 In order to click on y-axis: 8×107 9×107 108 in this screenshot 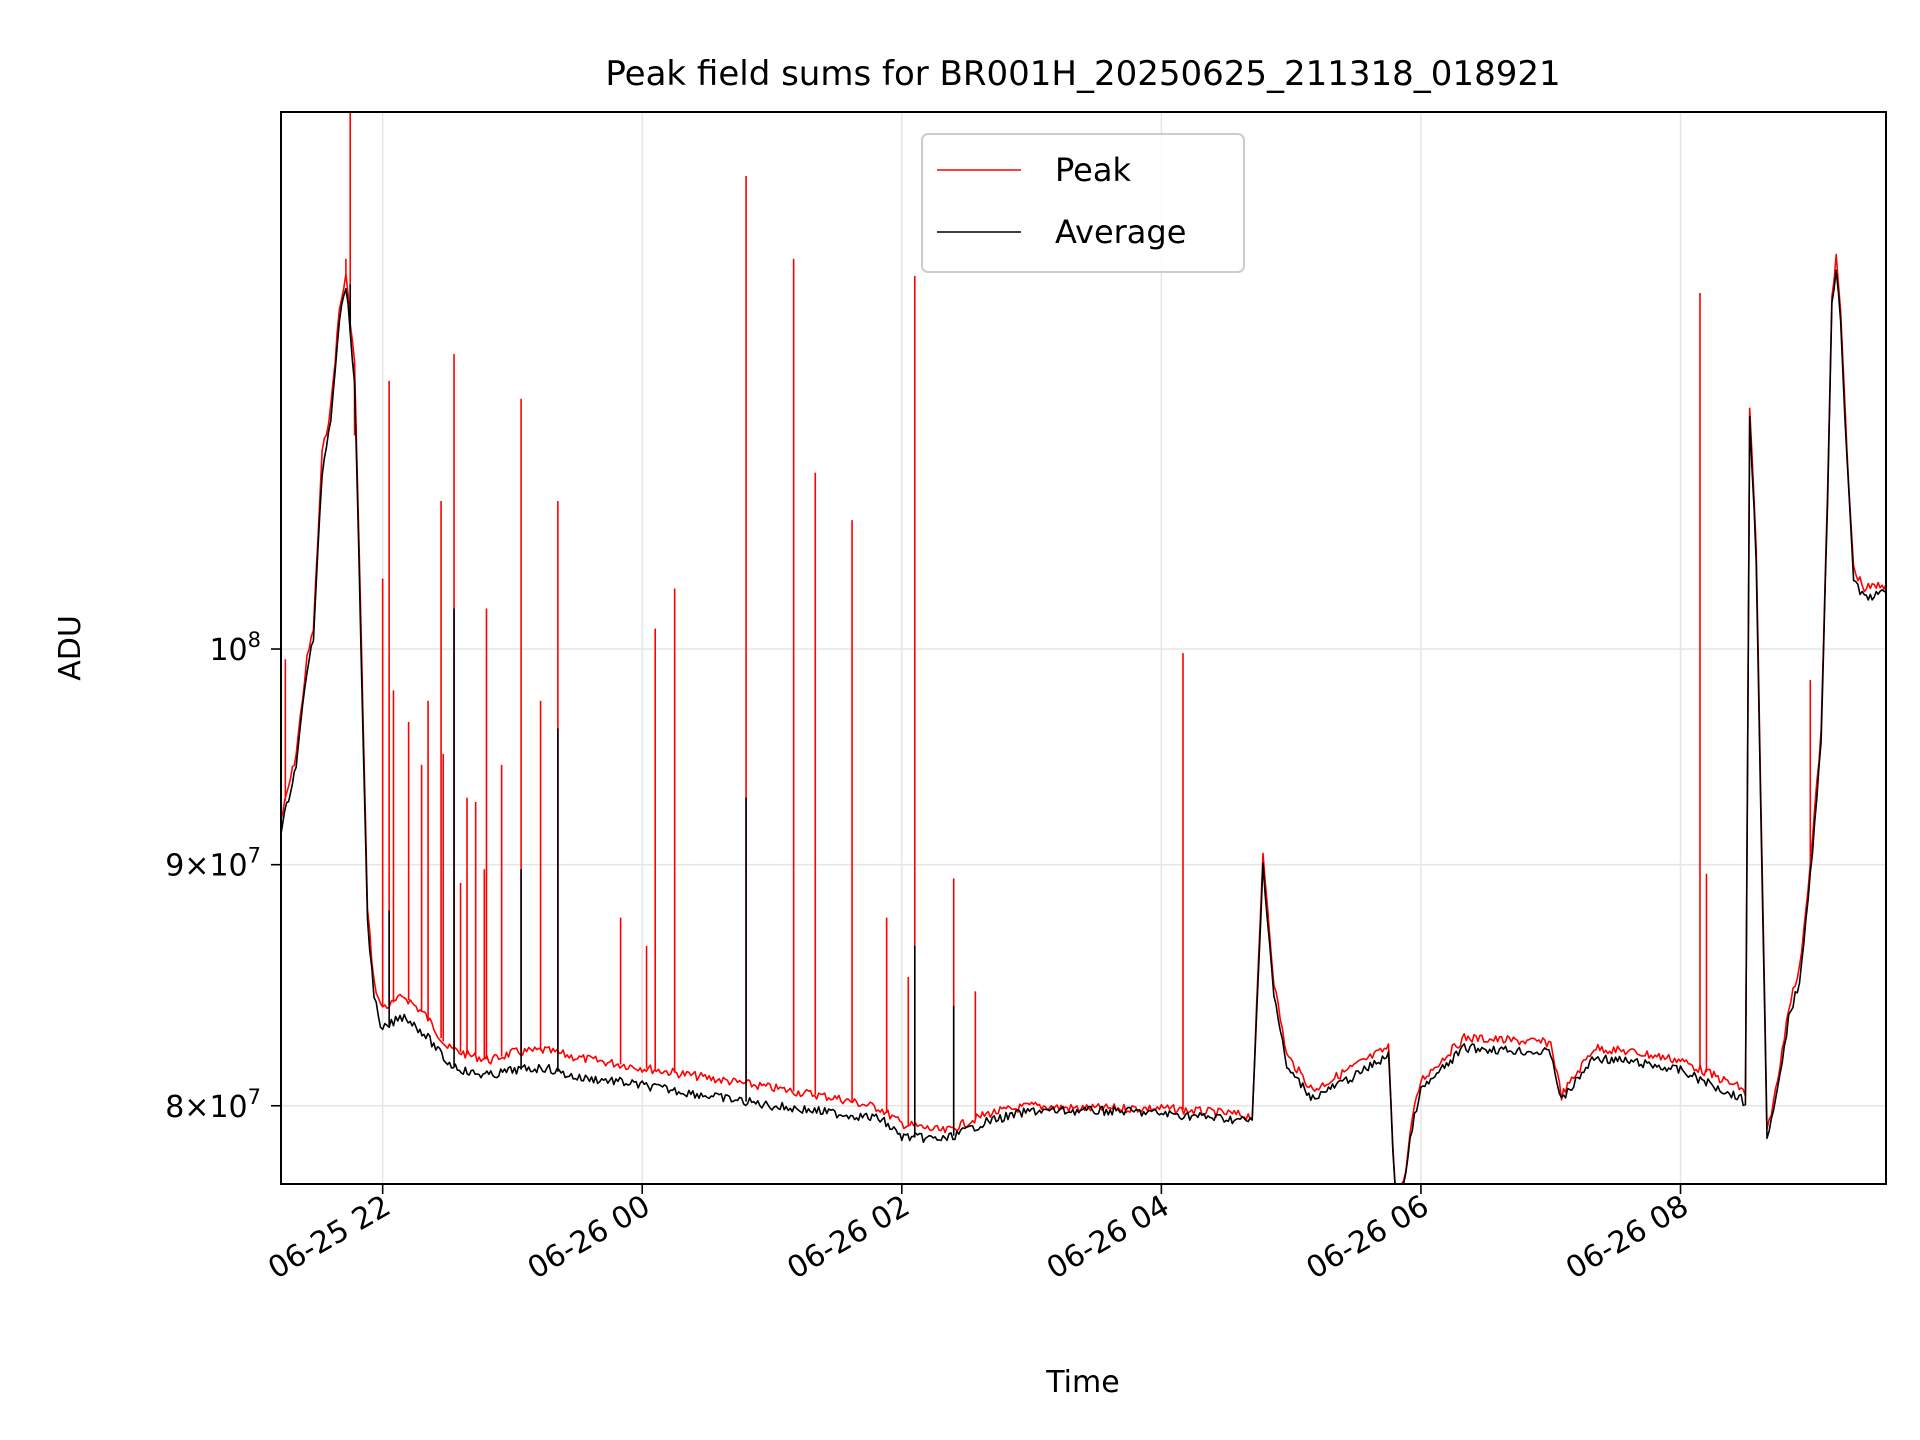, I will do `click(223, 876)`.